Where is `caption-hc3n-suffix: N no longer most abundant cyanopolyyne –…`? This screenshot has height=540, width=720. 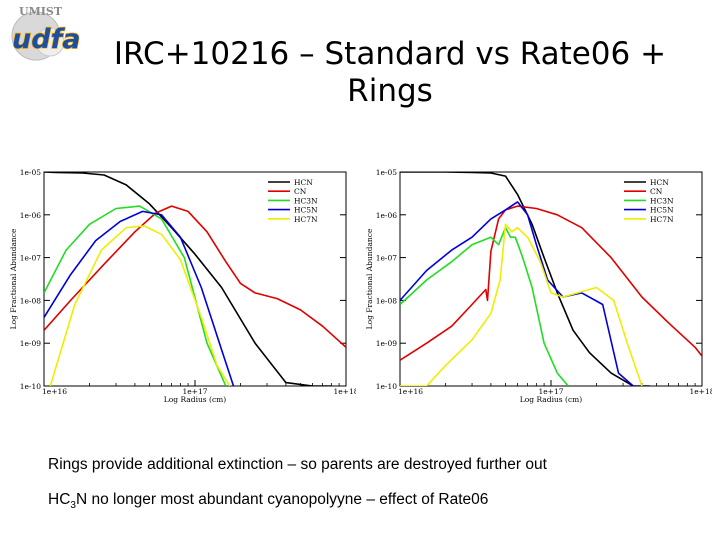 caption-hc3n-suffix: N no longer most abundant cyanopolyyne –… is located at coordinates (282, 499).